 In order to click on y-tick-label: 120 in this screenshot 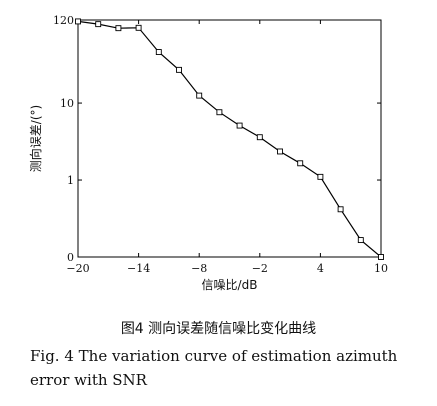, I will do `click(63, 20)`.